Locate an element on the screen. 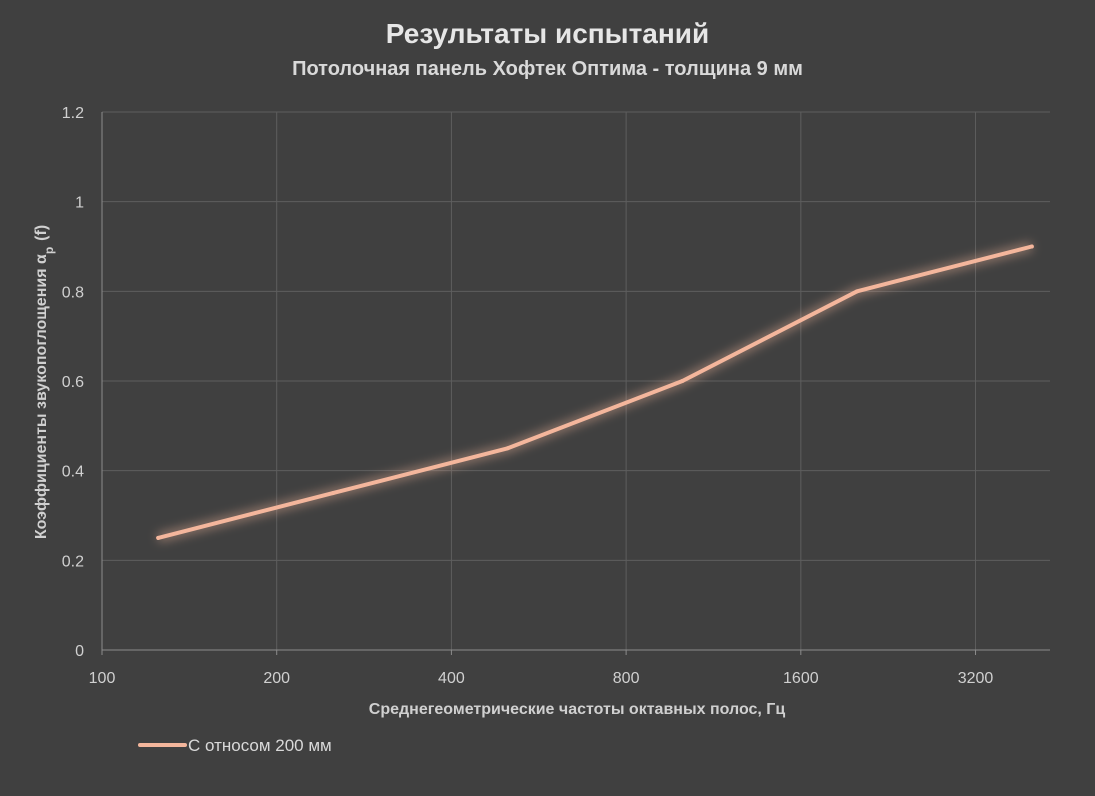  y-axis-title-sub: p is located at coordinates (49, 250).